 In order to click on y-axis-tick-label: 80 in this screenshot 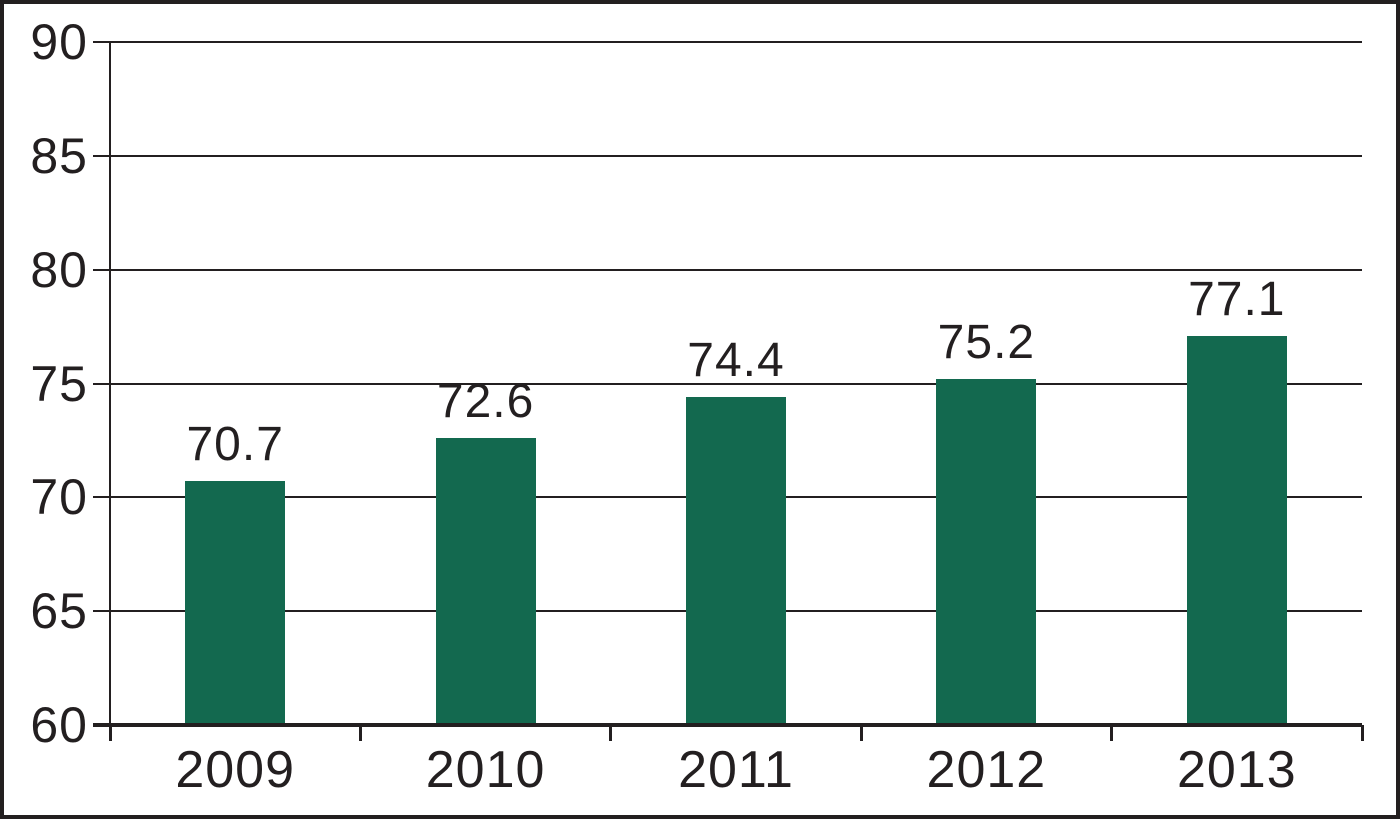, I will do `click(59, 269)`.